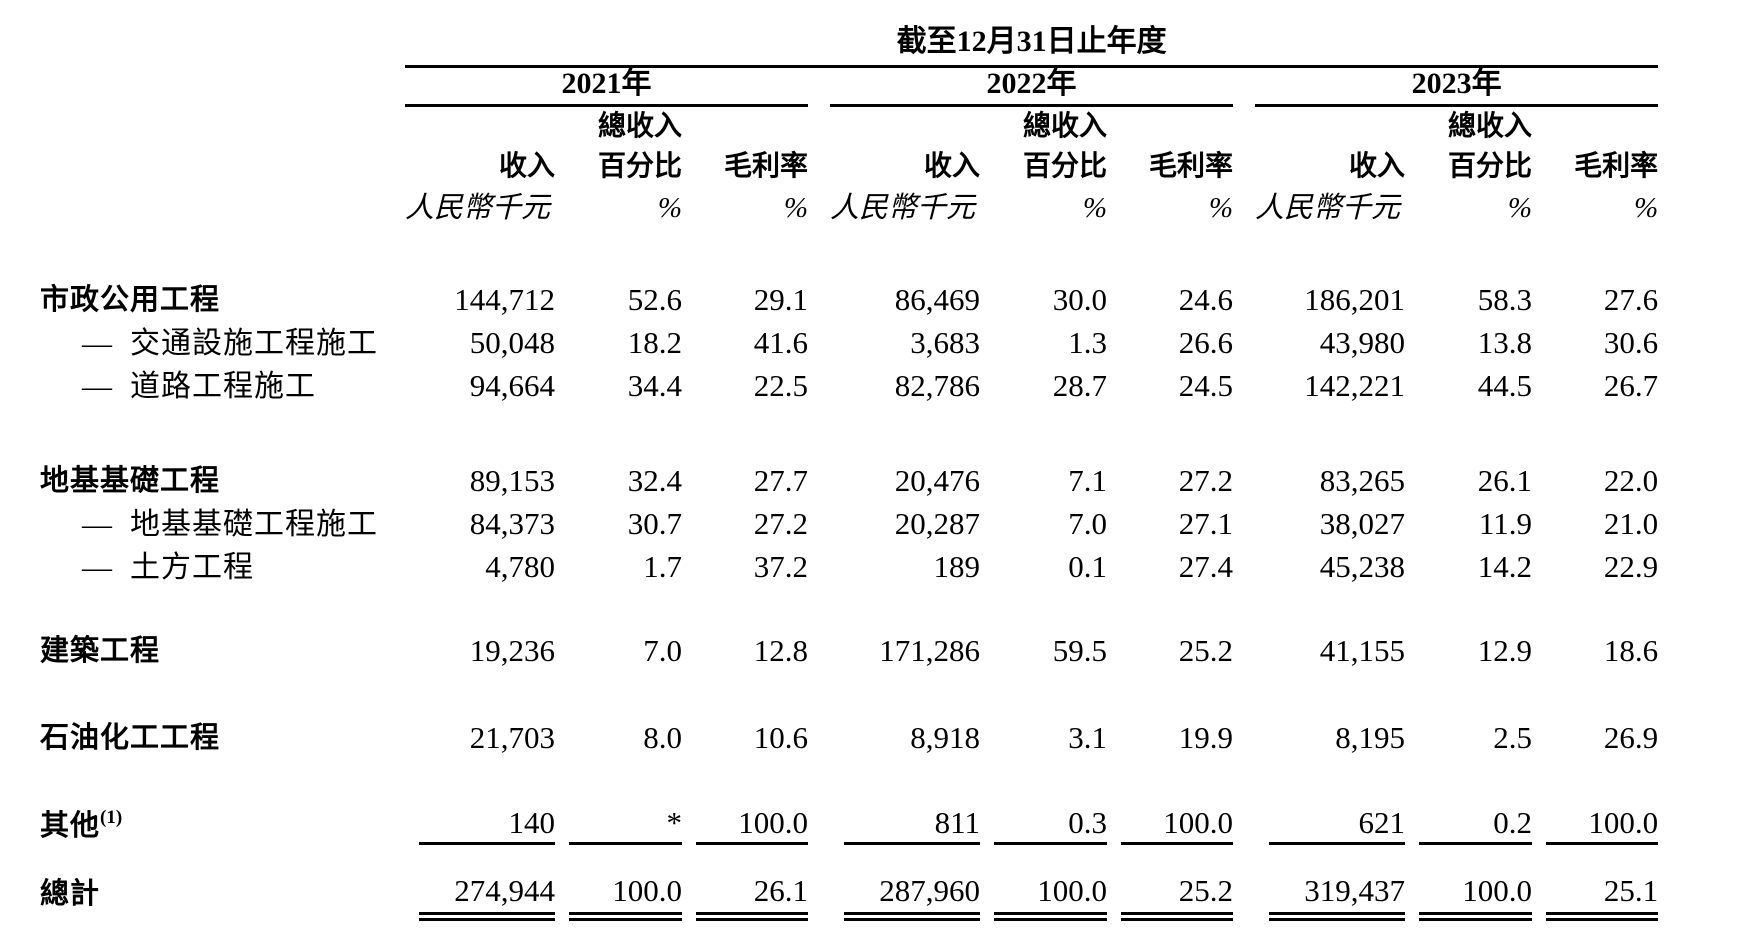 This screenshot has height=952, width=1740. What do you see at coordinates (1370, 738) in the screenshot?
I see `revenue-cell: 8,195` at bounding box center [1370, 738].